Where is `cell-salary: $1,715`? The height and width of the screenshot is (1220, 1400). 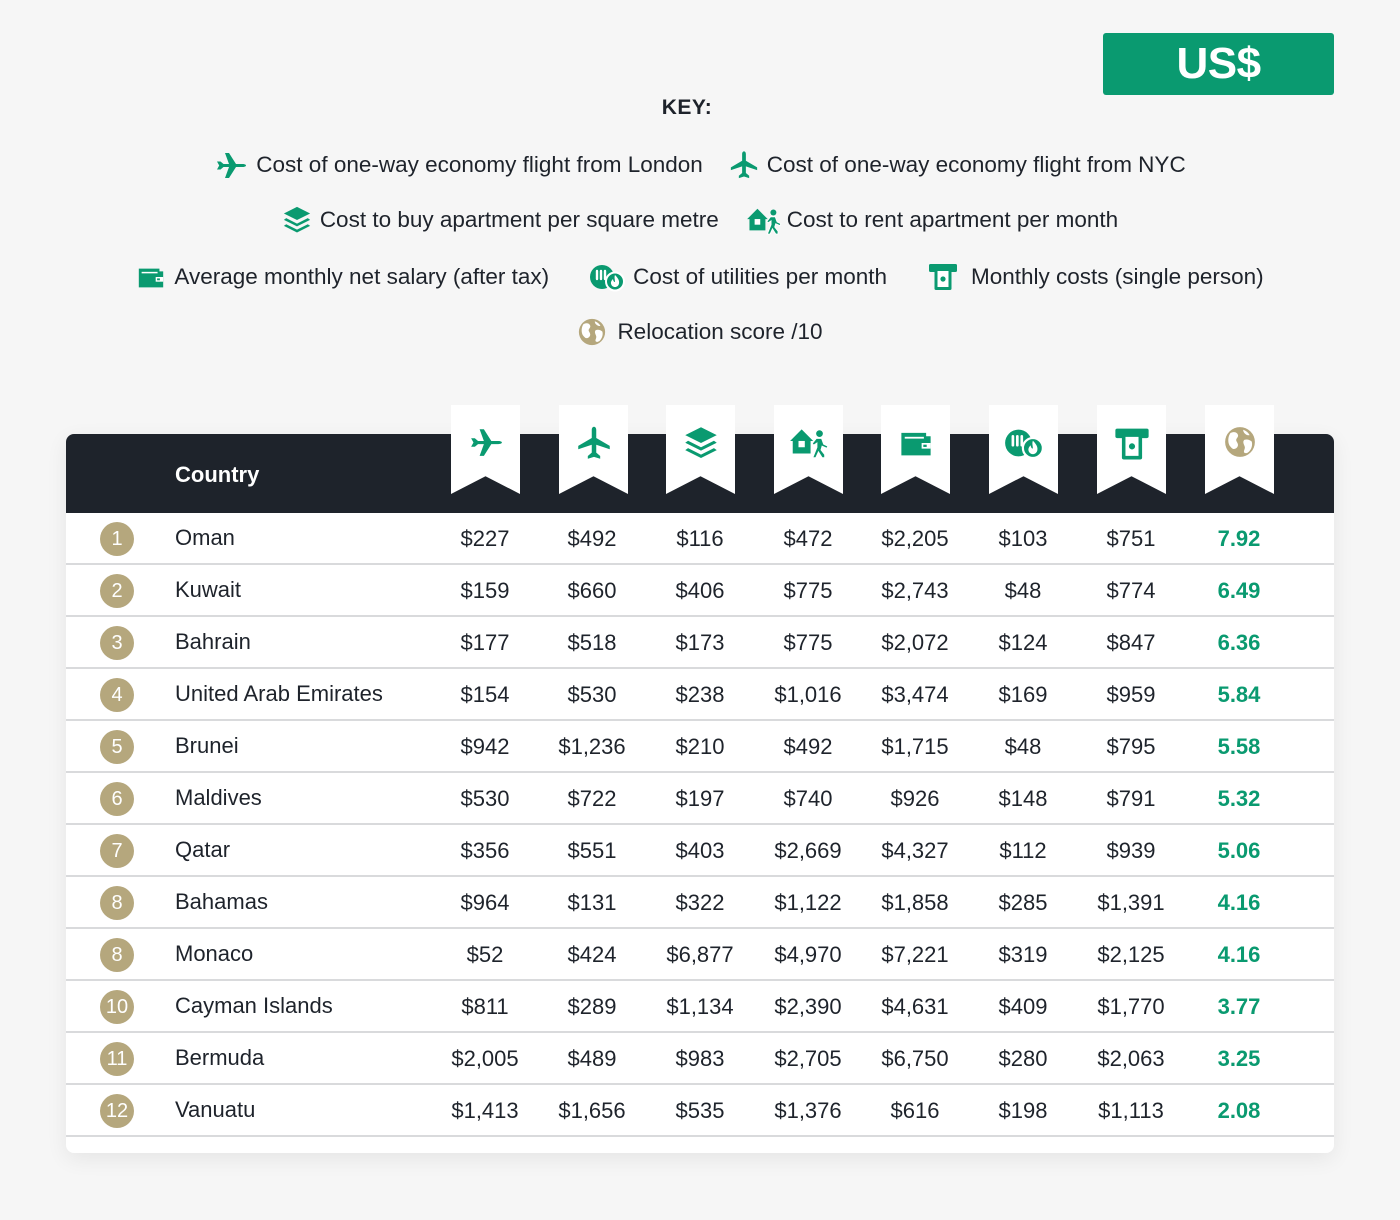
cell-salary: $1,715 is located at coordinates (915, 746).